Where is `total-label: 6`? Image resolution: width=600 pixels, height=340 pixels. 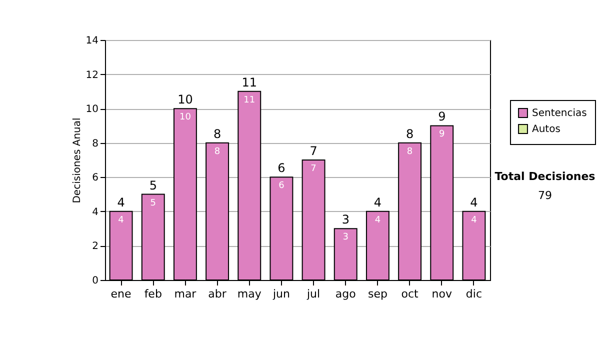 total-label: 6 is located at coordinates (282, 168).